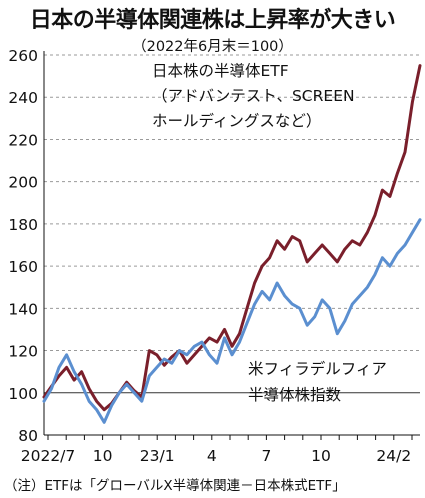 The image size is (425, 498). What do you see at coordinates (23, 56) in the screenshot?
I see `y-tick-label: 260` at bounding box center [23, 56].